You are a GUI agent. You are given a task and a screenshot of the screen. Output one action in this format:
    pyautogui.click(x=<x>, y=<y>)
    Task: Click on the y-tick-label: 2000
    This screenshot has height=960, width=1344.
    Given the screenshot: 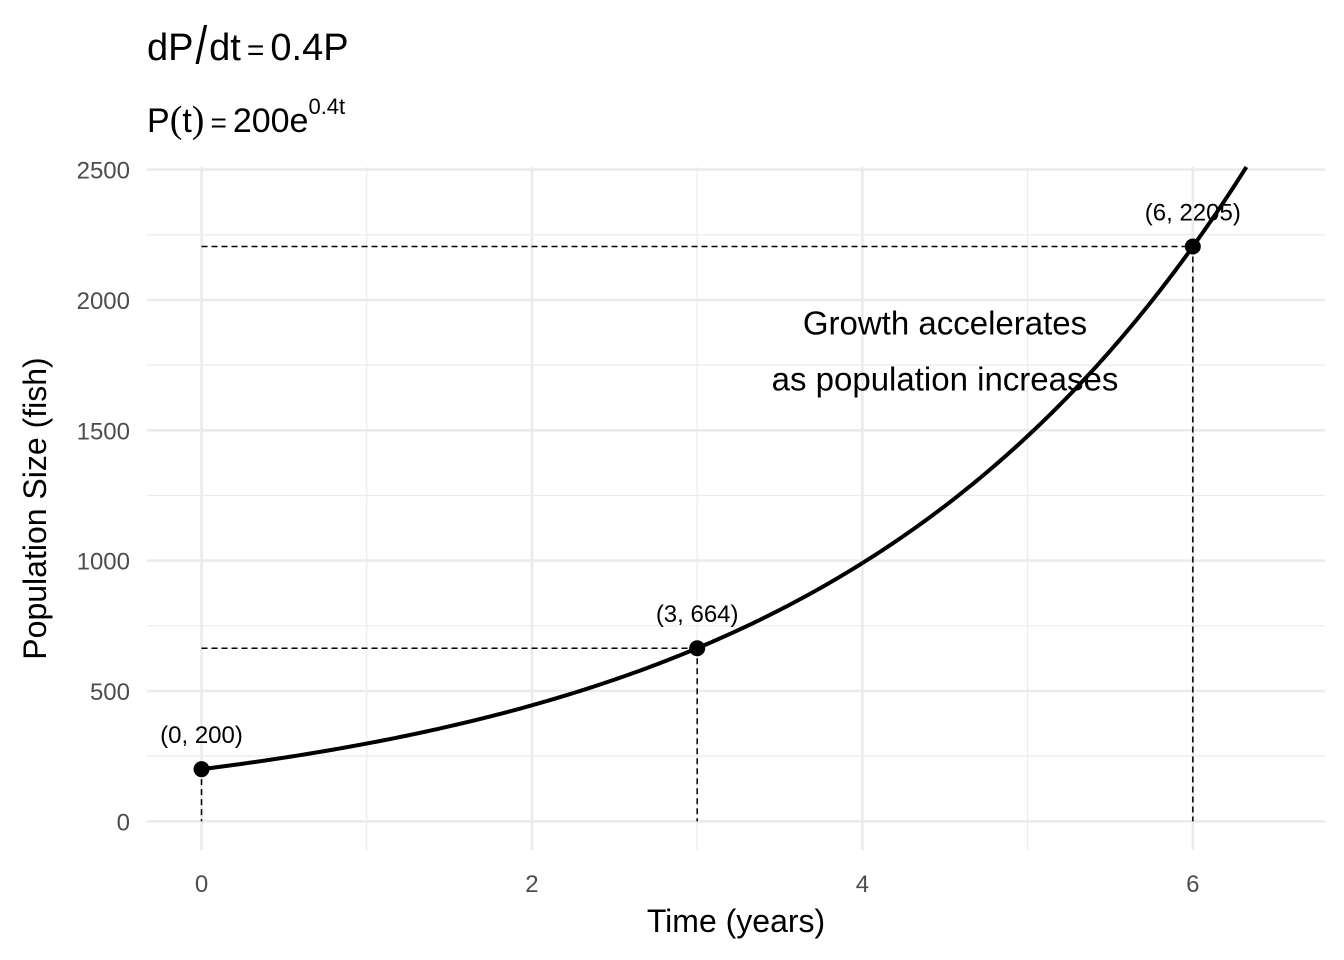 What is the action you would take?
    pyautogui.click(x=103, y=301)
    